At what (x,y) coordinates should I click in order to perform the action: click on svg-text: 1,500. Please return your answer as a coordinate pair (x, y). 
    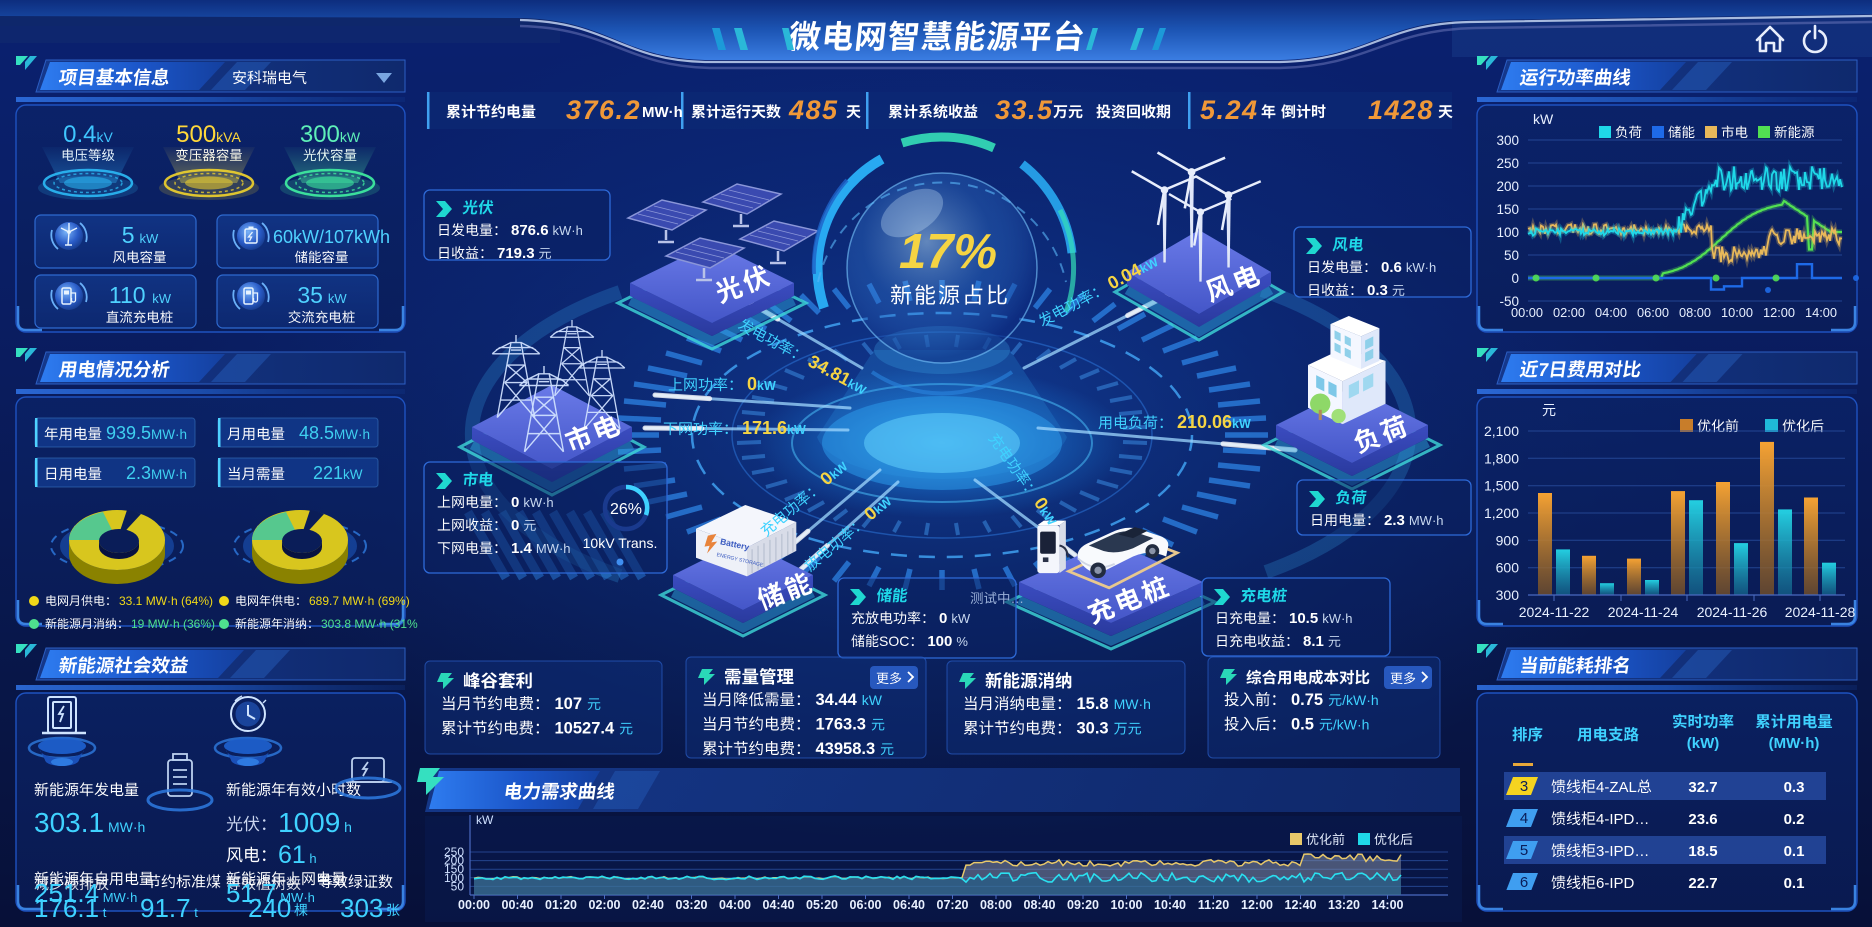
    Looking at the image, I should click on (1501, 486).